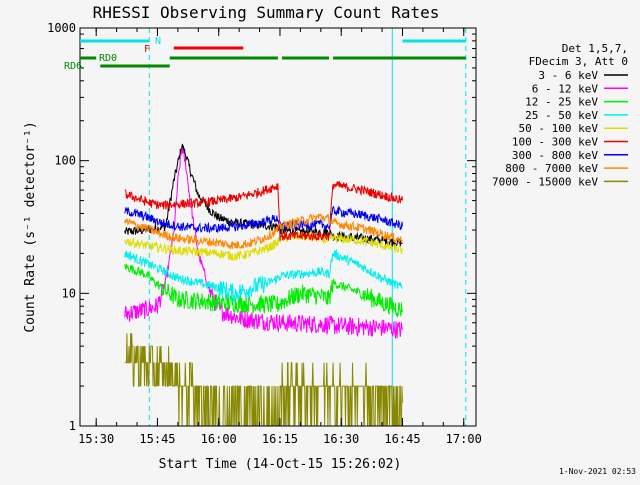 The image size is (640, 485). I want to click on legend-label-2: 12 - 25 keV, so click(561, 102).